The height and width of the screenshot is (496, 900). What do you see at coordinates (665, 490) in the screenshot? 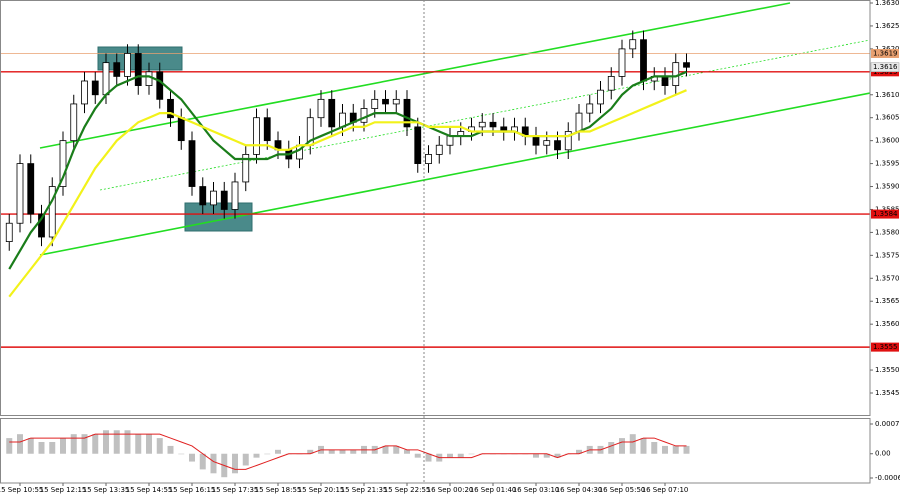
I see `x-tick-label: 16 Sep 07:10` at bounding box center [665, 490].